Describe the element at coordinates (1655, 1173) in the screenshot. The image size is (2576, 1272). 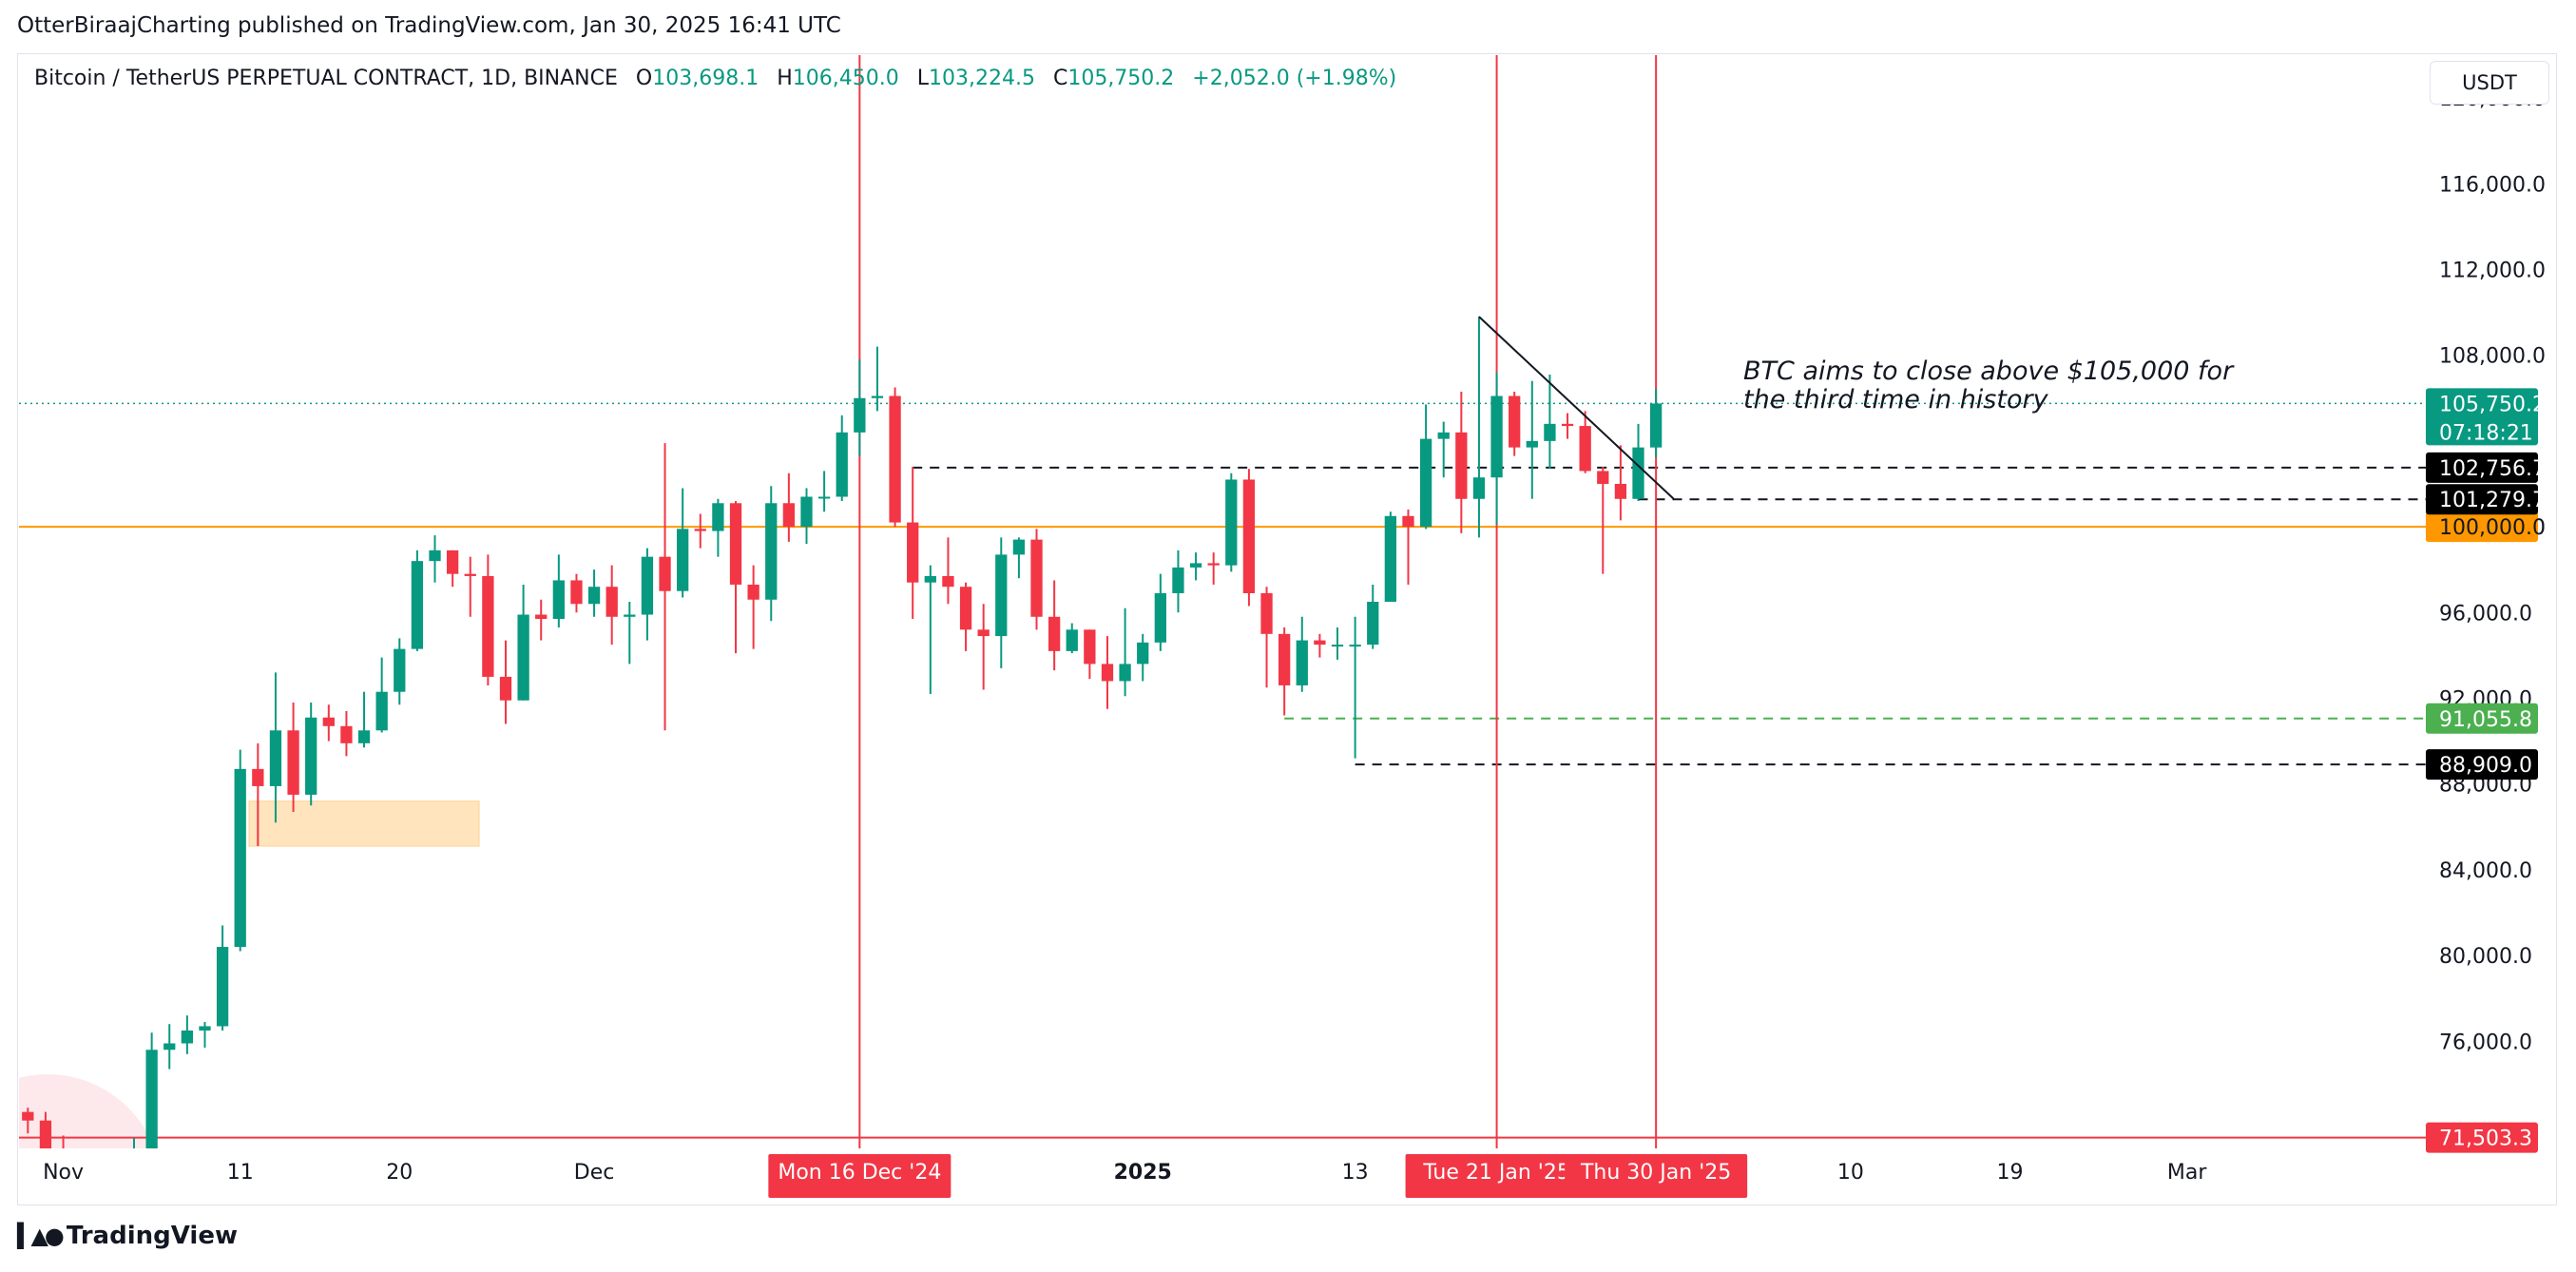
I see `date-badge-text: Thu 30 Jan '25` at that location.